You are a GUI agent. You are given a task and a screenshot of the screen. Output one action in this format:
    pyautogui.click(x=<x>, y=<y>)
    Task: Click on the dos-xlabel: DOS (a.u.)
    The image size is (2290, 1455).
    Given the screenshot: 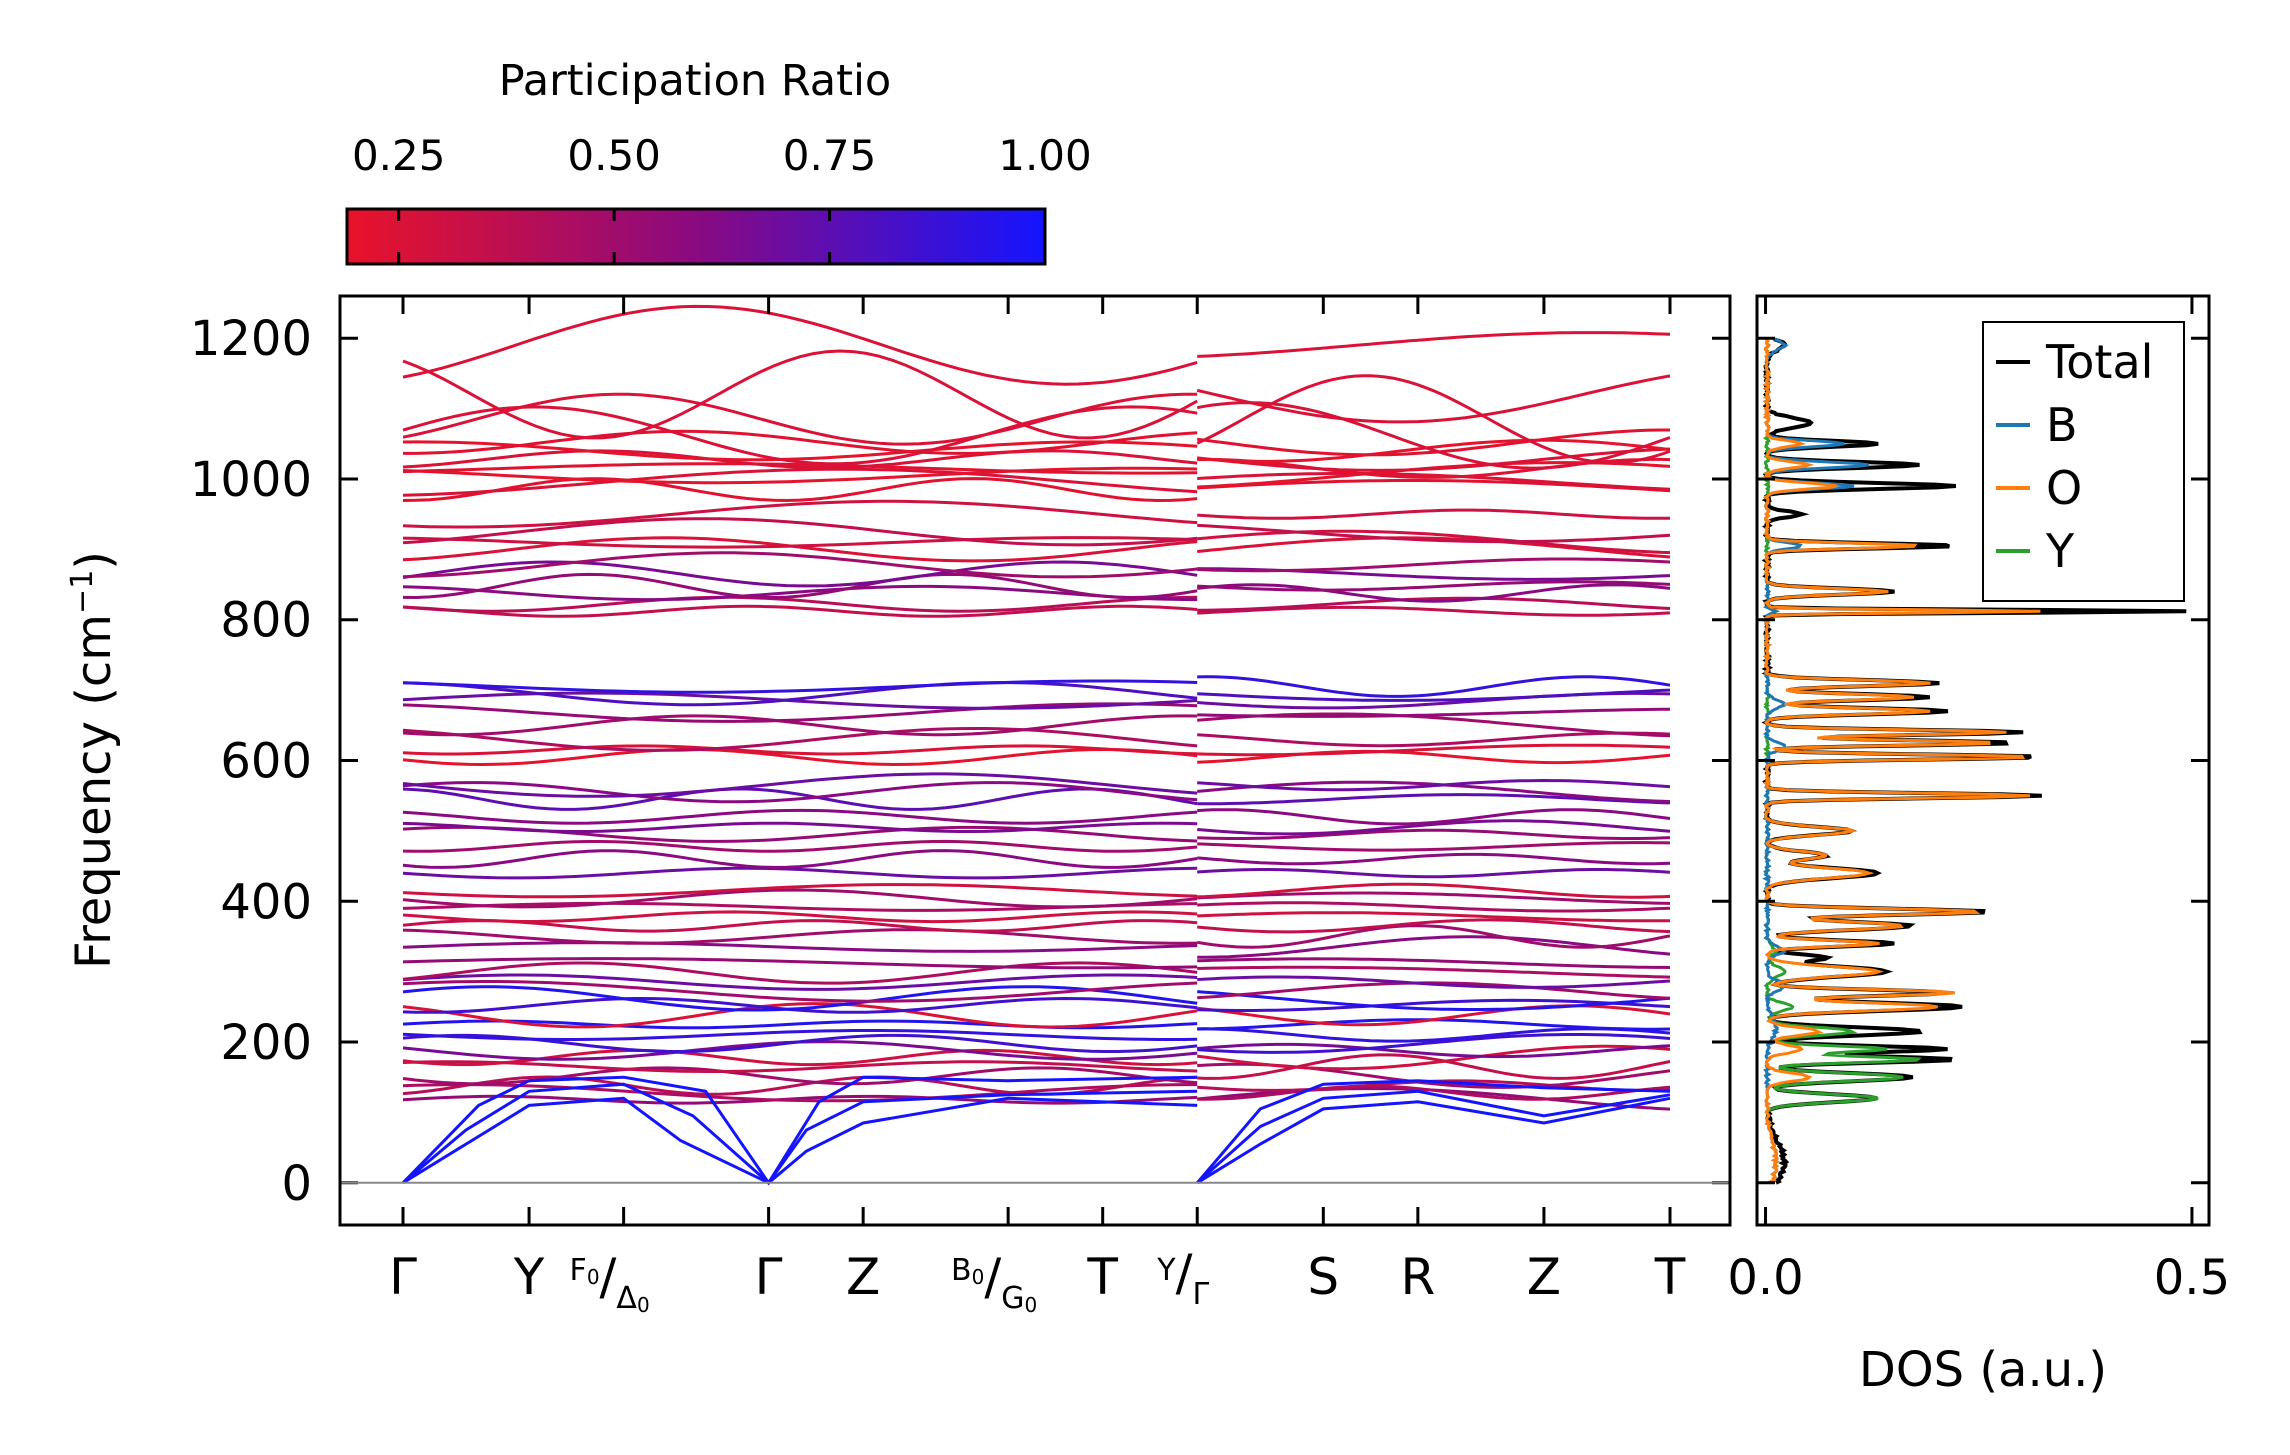 What is the action you would take?
    pyautogui.click(x=1983, y=1370)
    